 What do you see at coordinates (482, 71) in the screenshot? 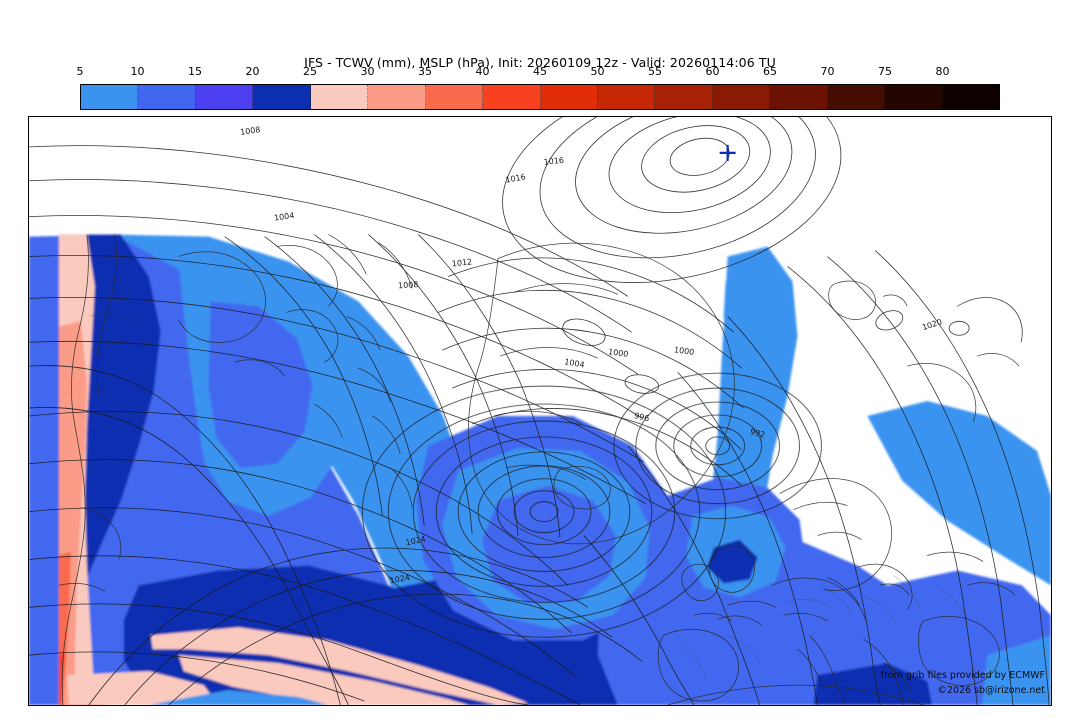
I see `colorbar-tick-40: 40` at bounding box center [482, 71].